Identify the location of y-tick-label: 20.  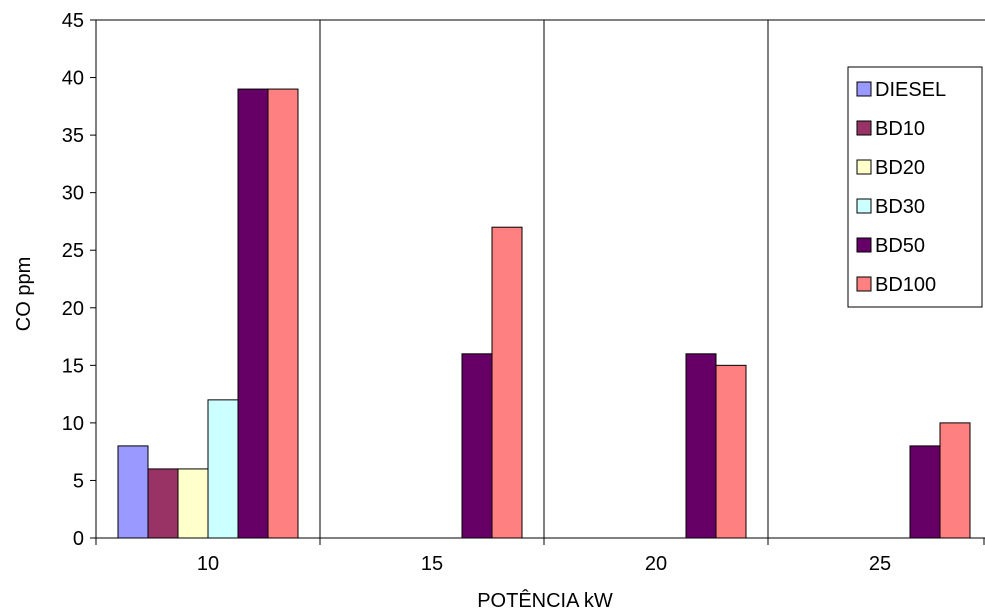
(73, 309).